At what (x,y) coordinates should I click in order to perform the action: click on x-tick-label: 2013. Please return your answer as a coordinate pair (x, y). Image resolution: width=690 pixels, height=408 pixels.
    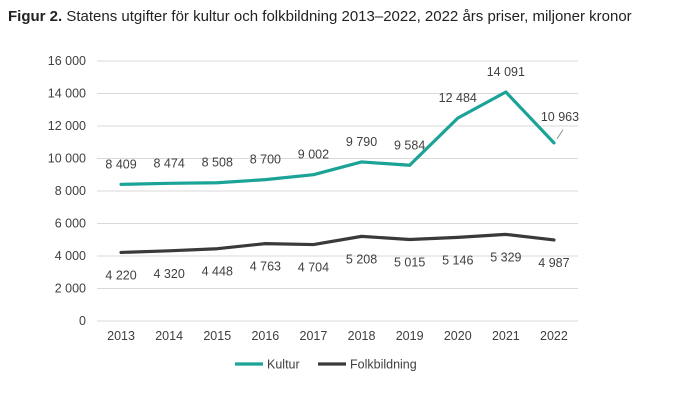
    Looking at the image, I should click on (121, 336).